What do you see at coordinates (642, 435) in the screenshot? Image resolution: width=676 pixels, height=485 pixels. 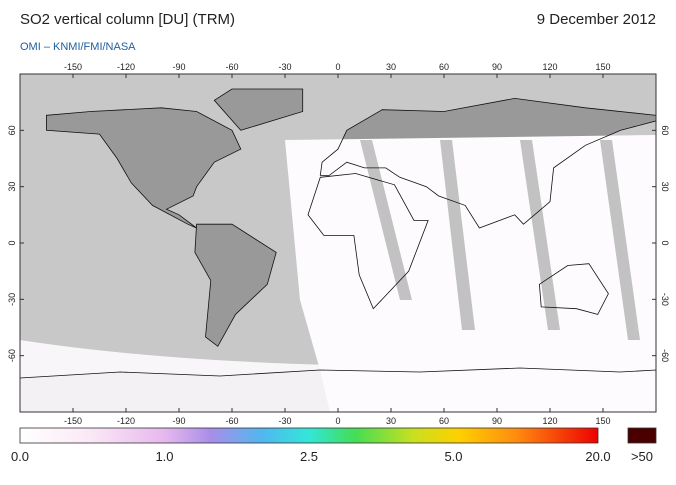 I see `colorbar-overflow` at bounding box center [642, 435].